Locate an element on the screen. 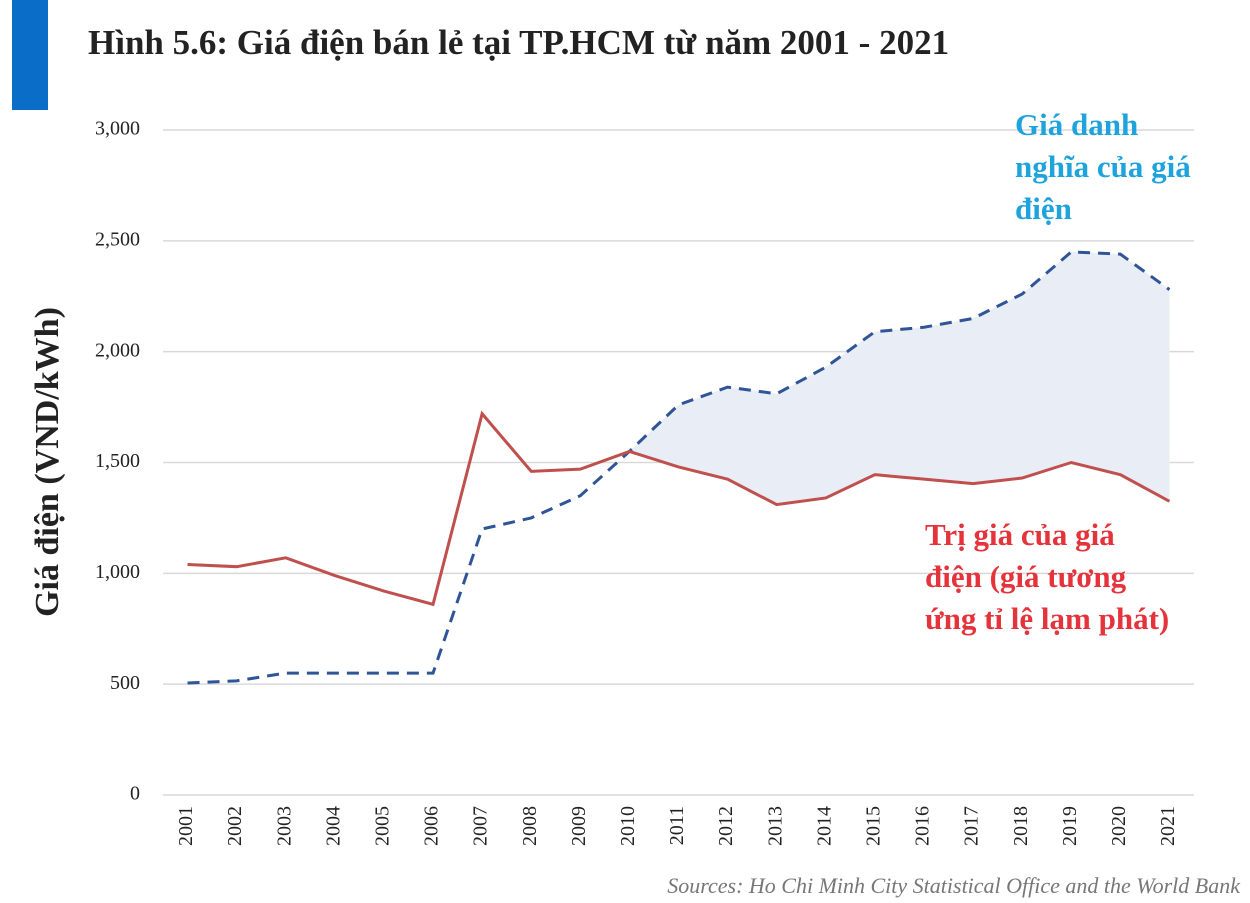 The width and height of the screenshot is (1250, 903). x-tick-label: 2013 is located at coordinates (775, 826).